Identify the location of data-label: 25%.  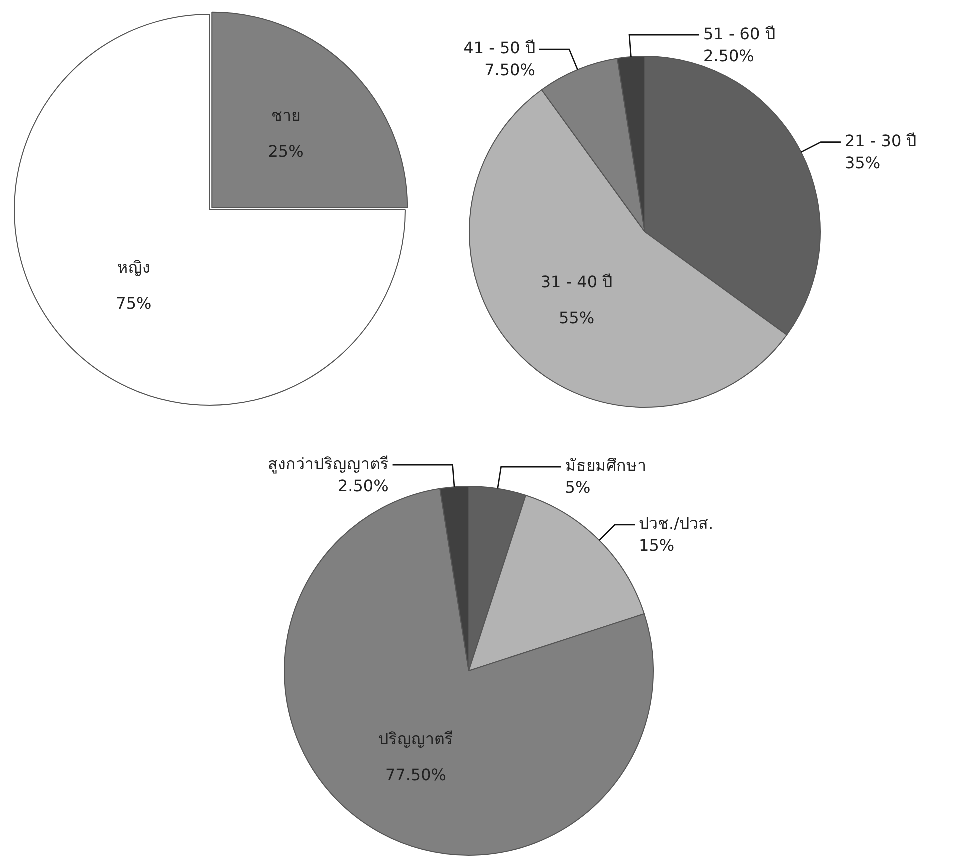
(286, 152).